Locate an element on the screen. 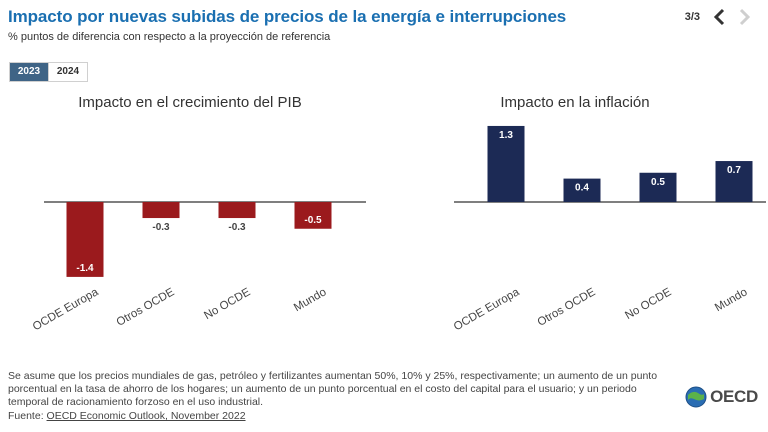 The width and height of the screenshot is (768, 432). next-button is located at coordinates (745, 17).